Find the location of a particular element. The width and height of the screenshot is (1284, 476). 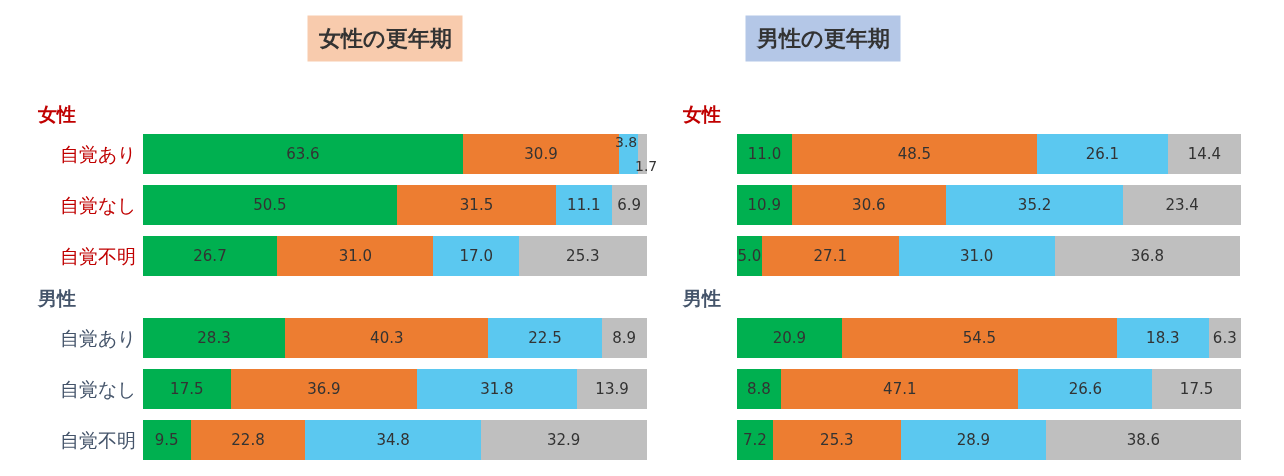

data-label: 11.1 is located at coordinates (584, 205).